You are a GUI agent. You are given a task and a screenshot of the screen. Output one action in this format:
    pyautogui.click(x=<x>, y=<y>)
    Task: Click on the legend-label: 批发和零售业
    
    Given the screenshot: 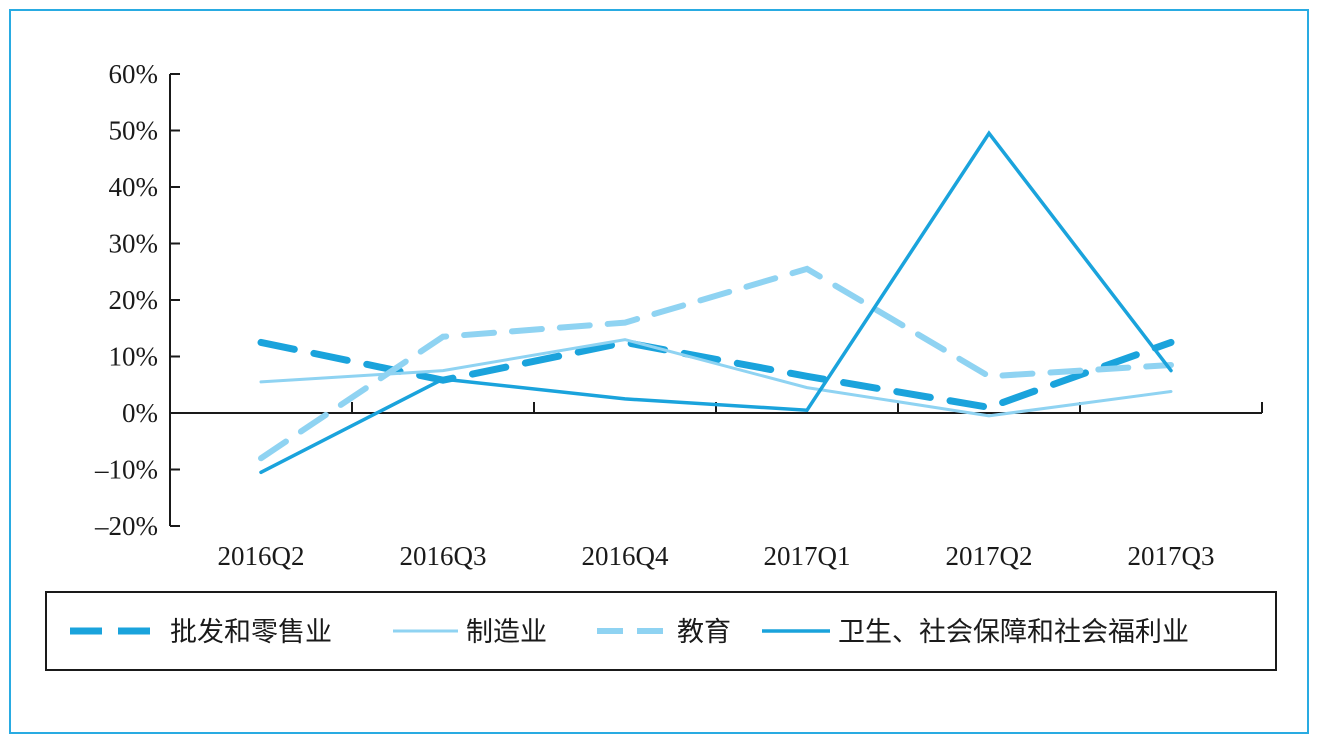 What is the action you would take?
    pyautogui.click(x=251, y=632)
    